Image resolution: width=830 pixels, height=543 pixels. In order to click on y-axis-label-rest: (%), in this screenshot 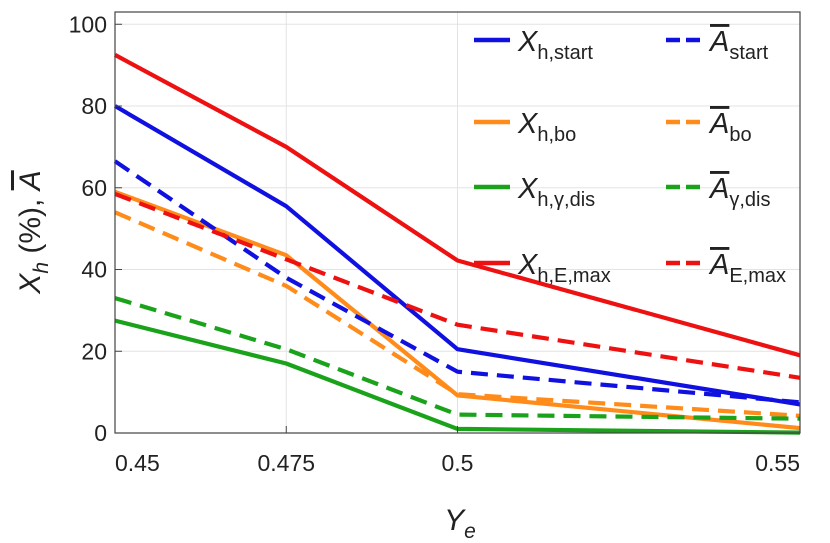, I will do `click(30, 226)`.